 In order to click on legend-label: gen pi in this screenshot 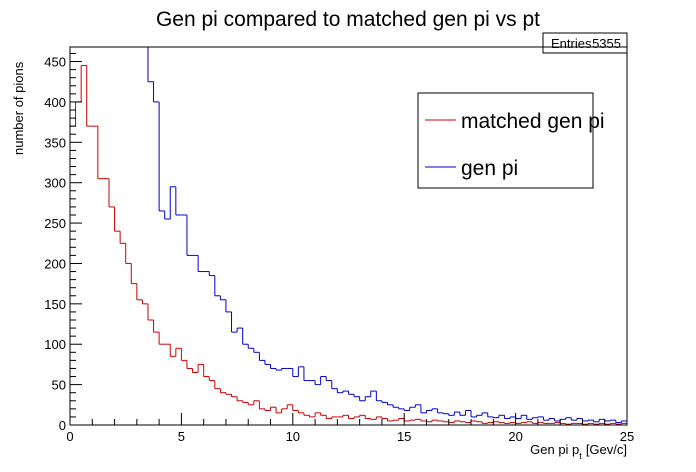, I will do `click(489, 168)`.